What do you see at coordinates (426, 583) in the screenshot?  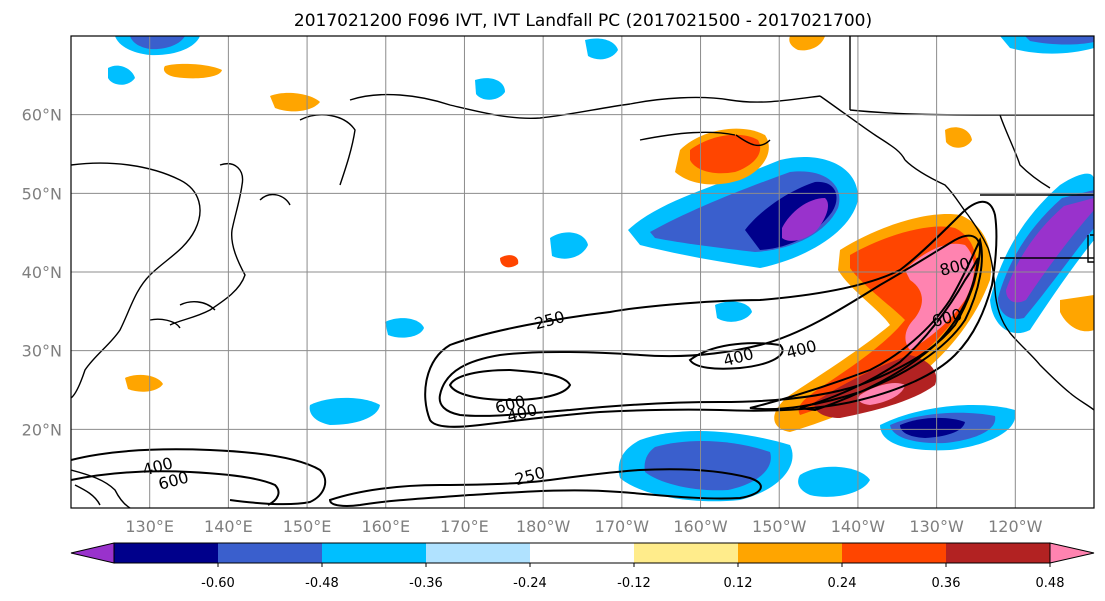 I see `colorbar-tick-label: -0.36` at bounding box center [426, 583].